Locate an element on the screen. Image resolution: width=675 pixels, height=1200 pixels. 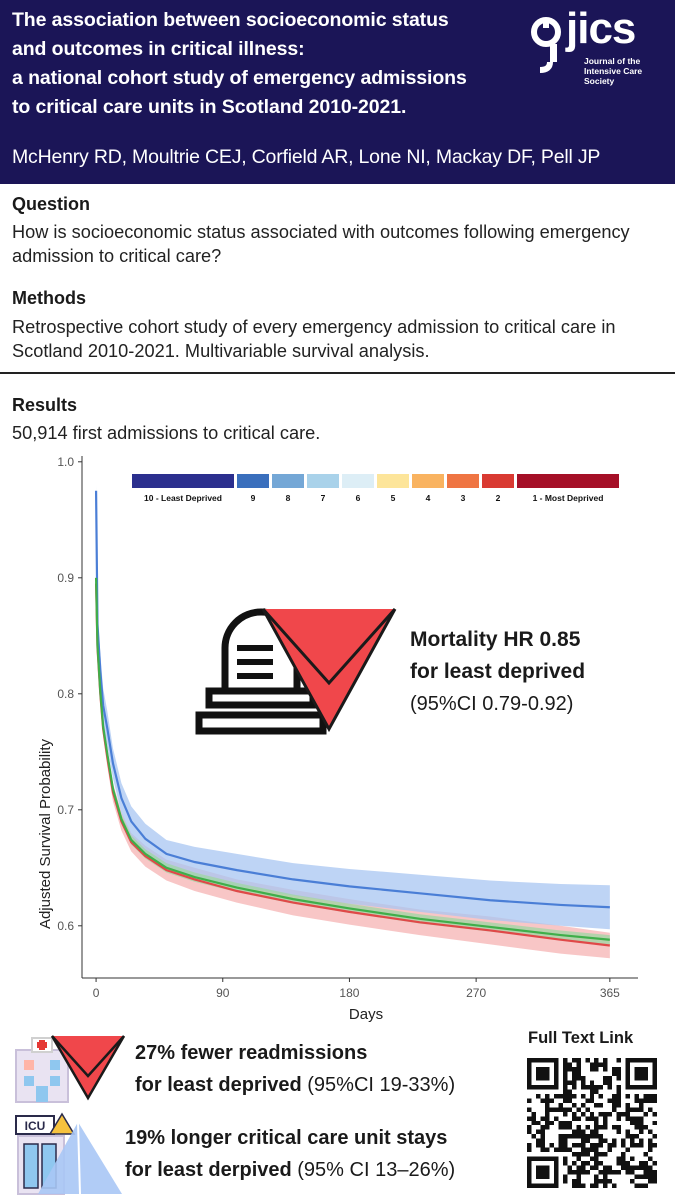
x-tick-label: 365 is located at coordinates (610, 993).